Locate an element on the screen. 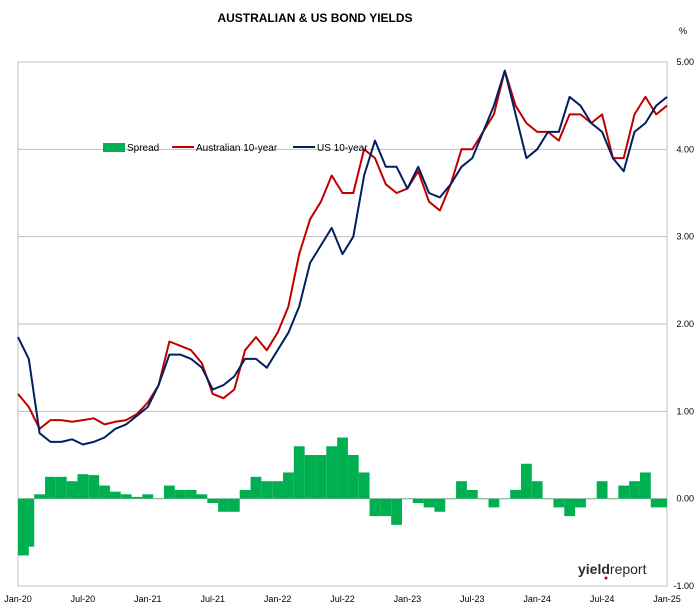 The width and height of the screenshot is (700, 616). yieldreport-logo: yieldreport is located at coordinates (612, 570).